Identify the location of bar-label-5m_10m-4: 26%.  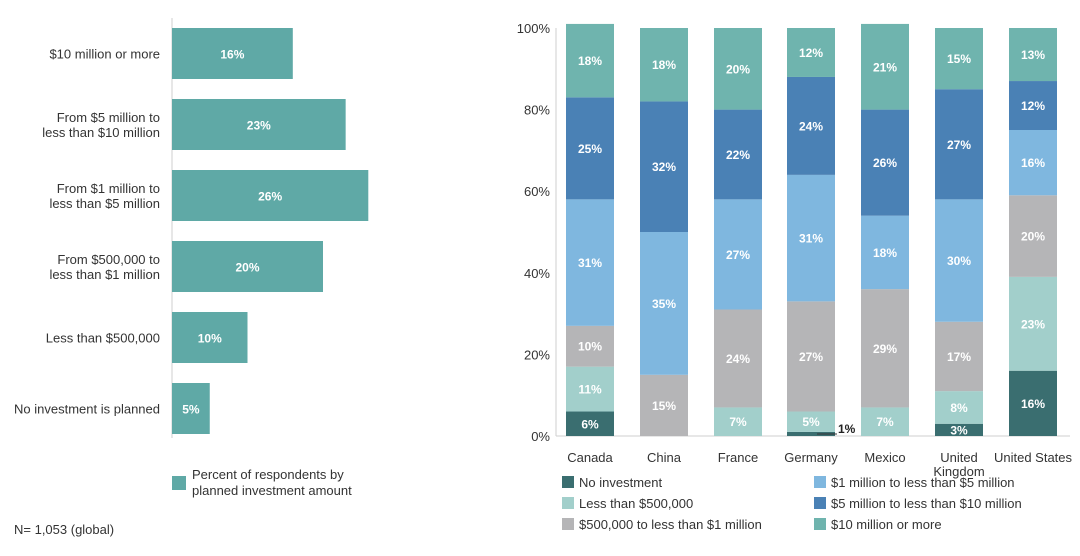
(885, 163).